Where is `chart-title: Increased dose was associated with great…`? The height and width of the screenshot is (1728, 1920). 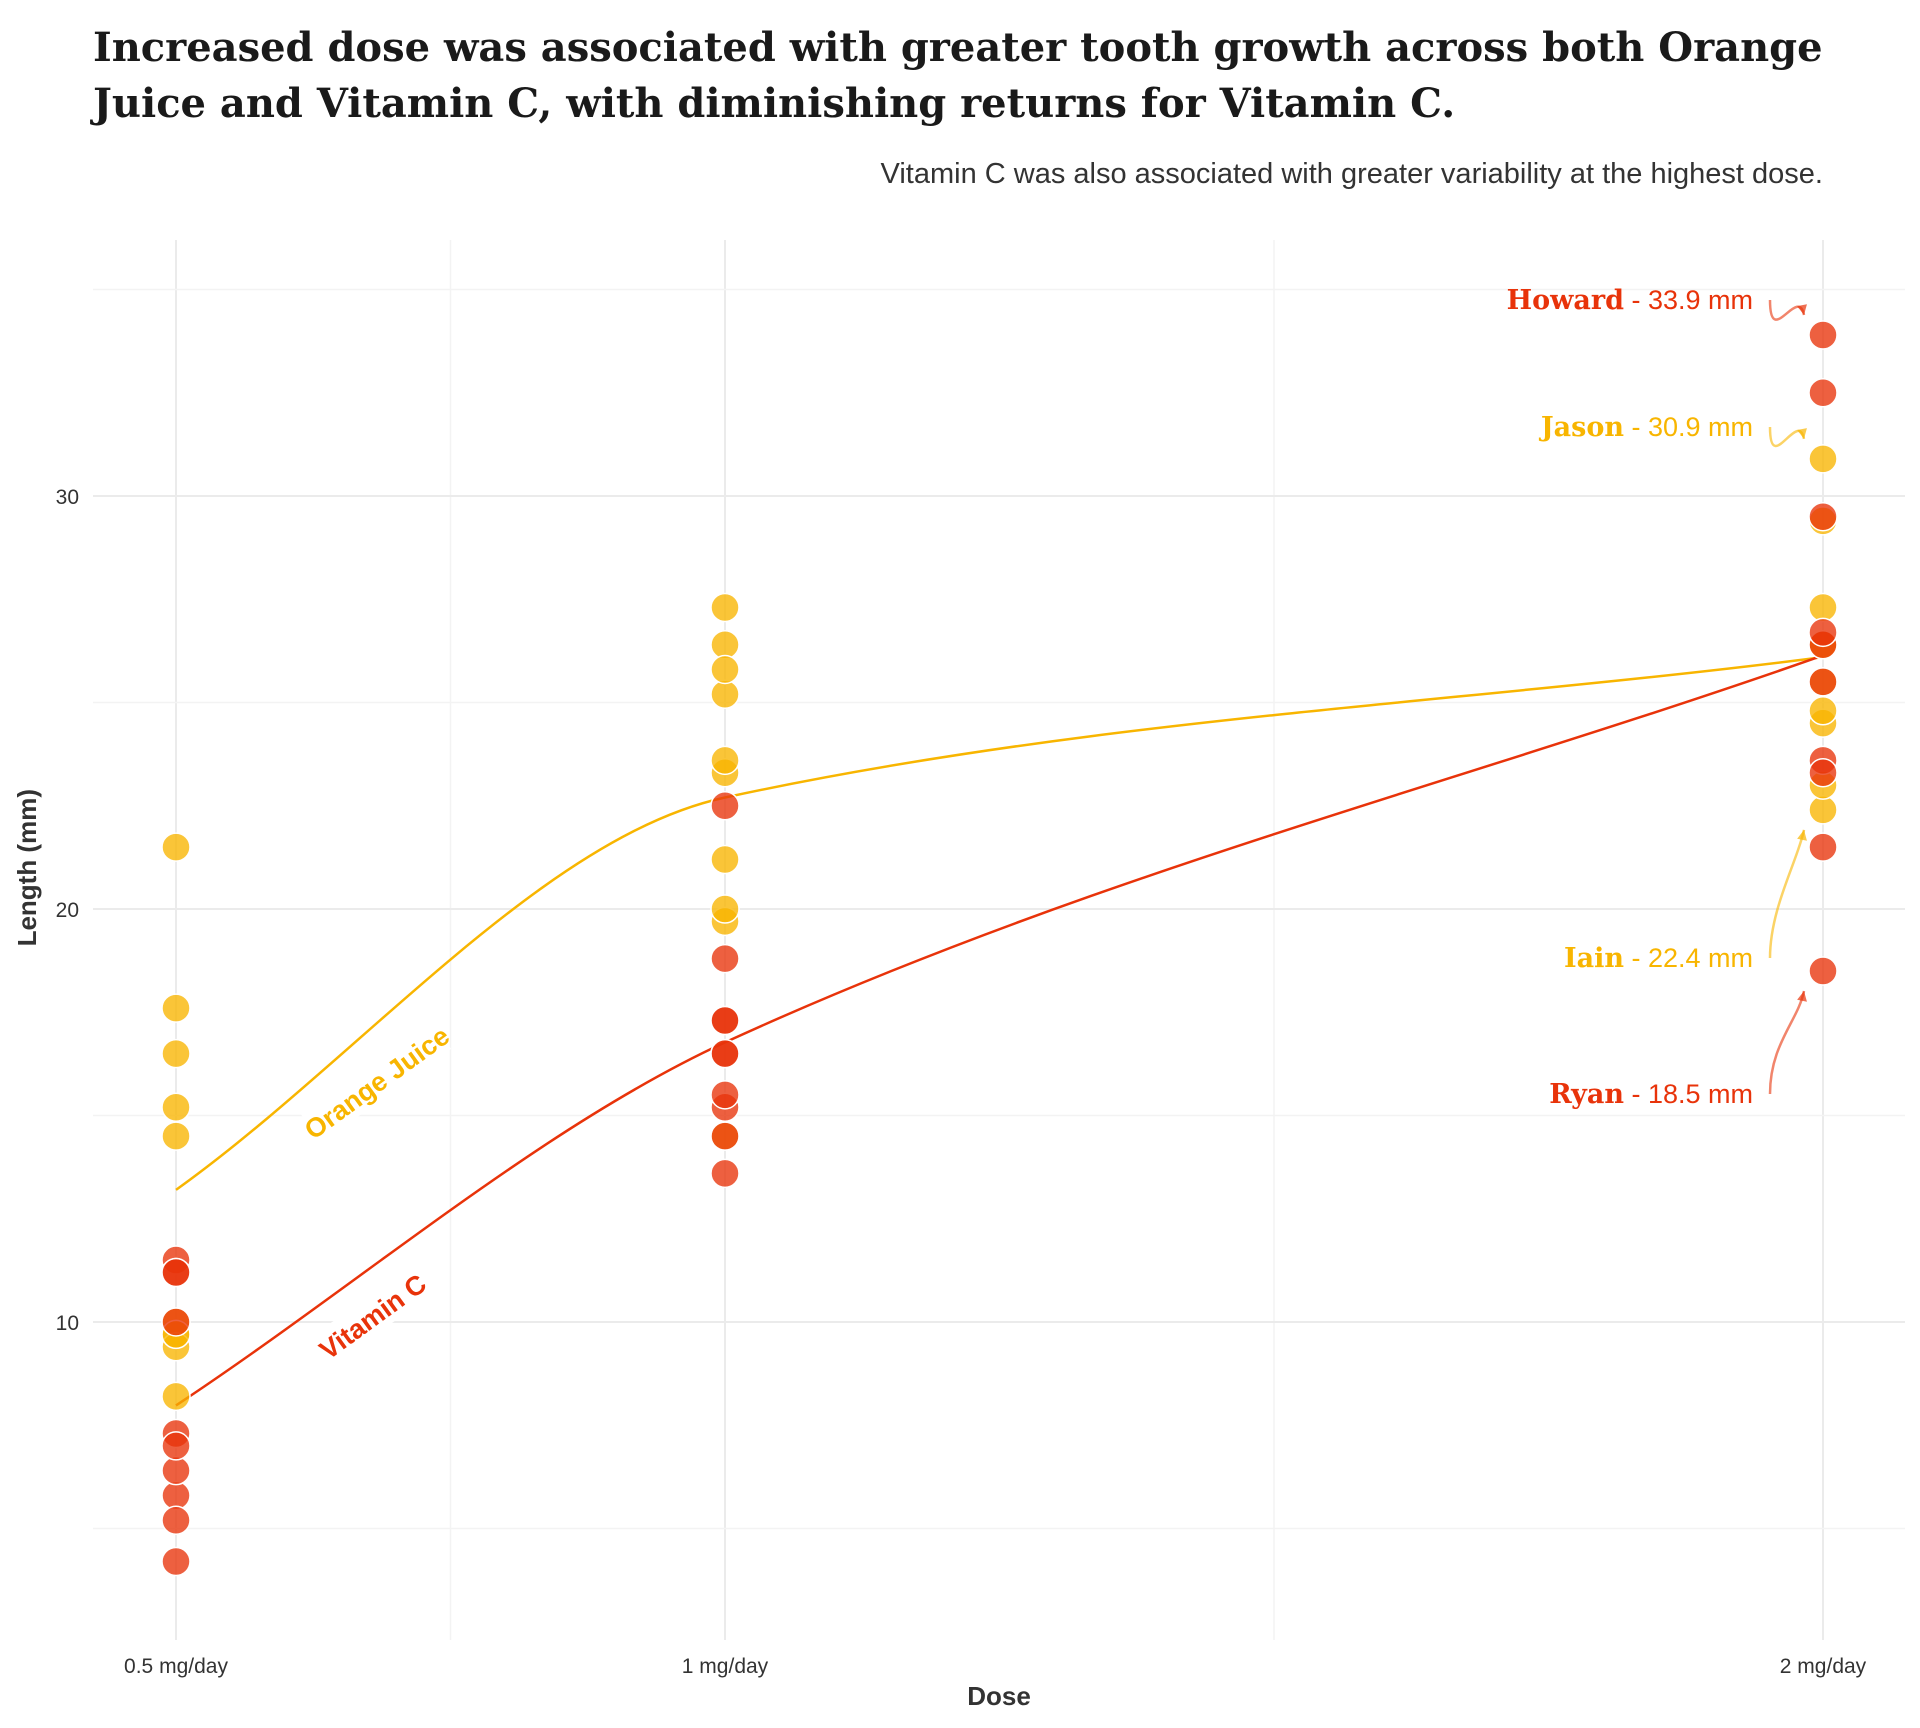
chart-title: Increased dose was associated with great… is located at coordinates (958, 75).